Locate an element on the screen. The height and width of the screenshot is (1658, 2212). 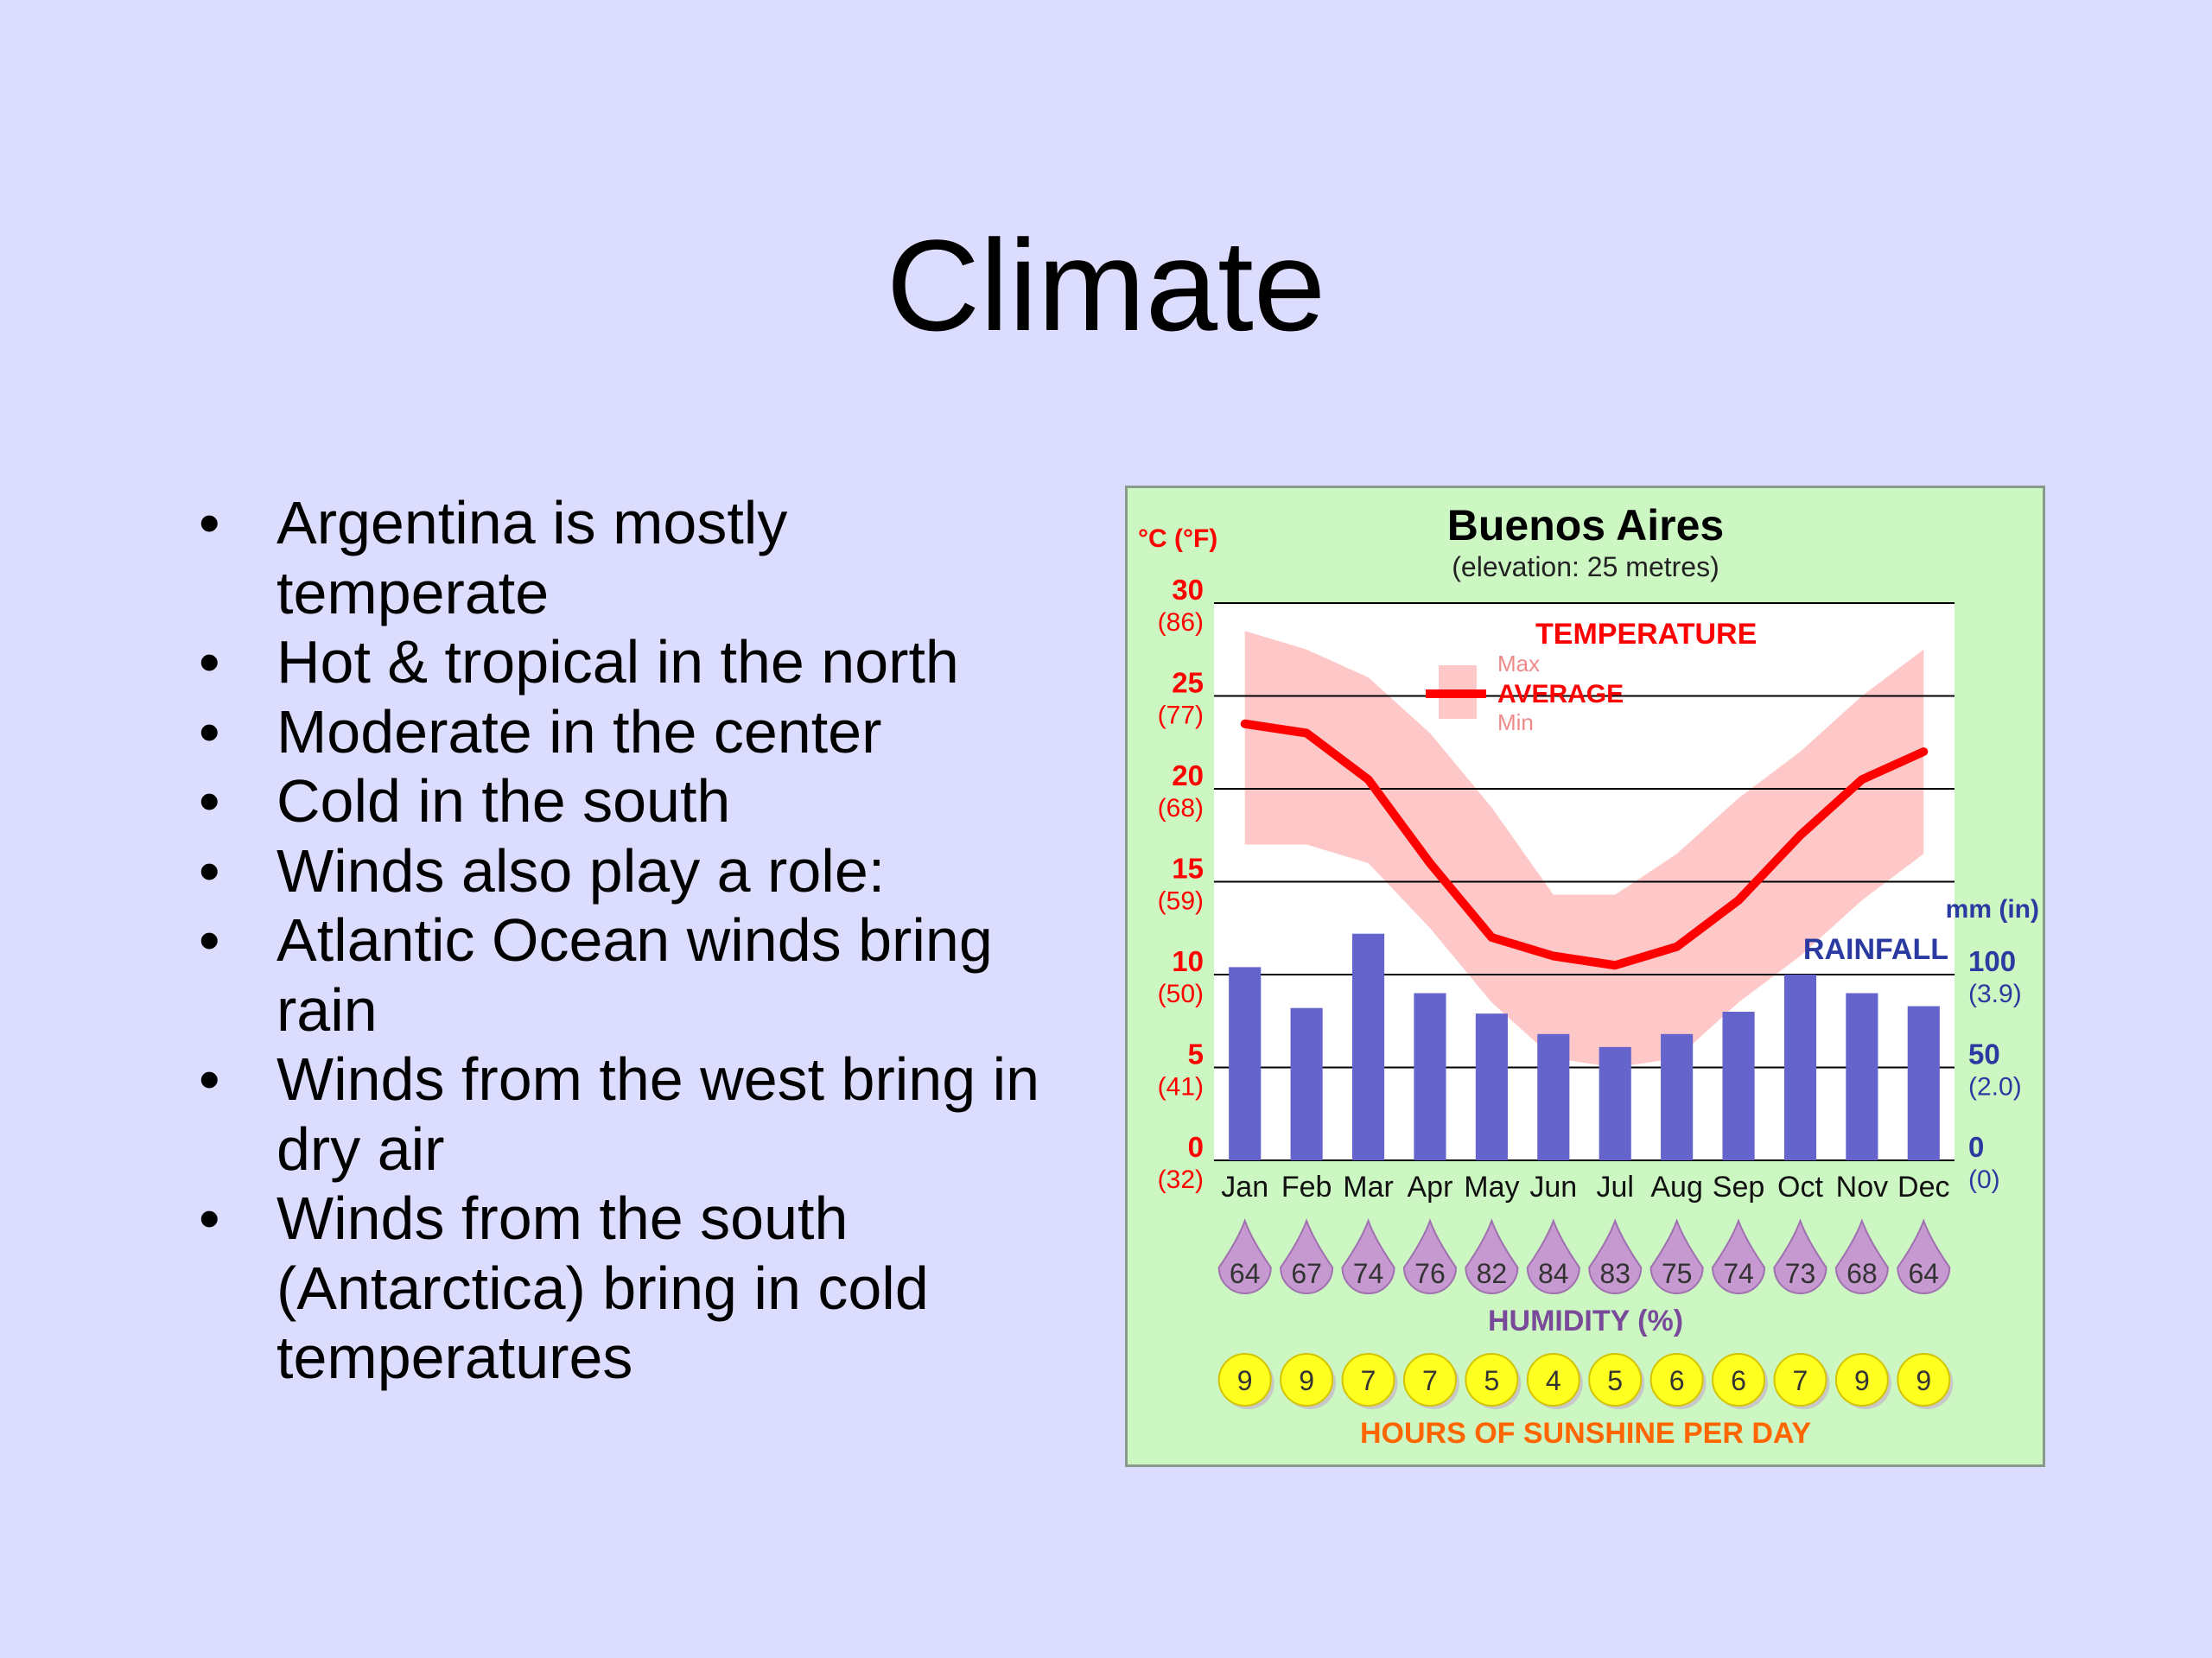
humidity-value: 84 is located at coordinates (1553, 1273).